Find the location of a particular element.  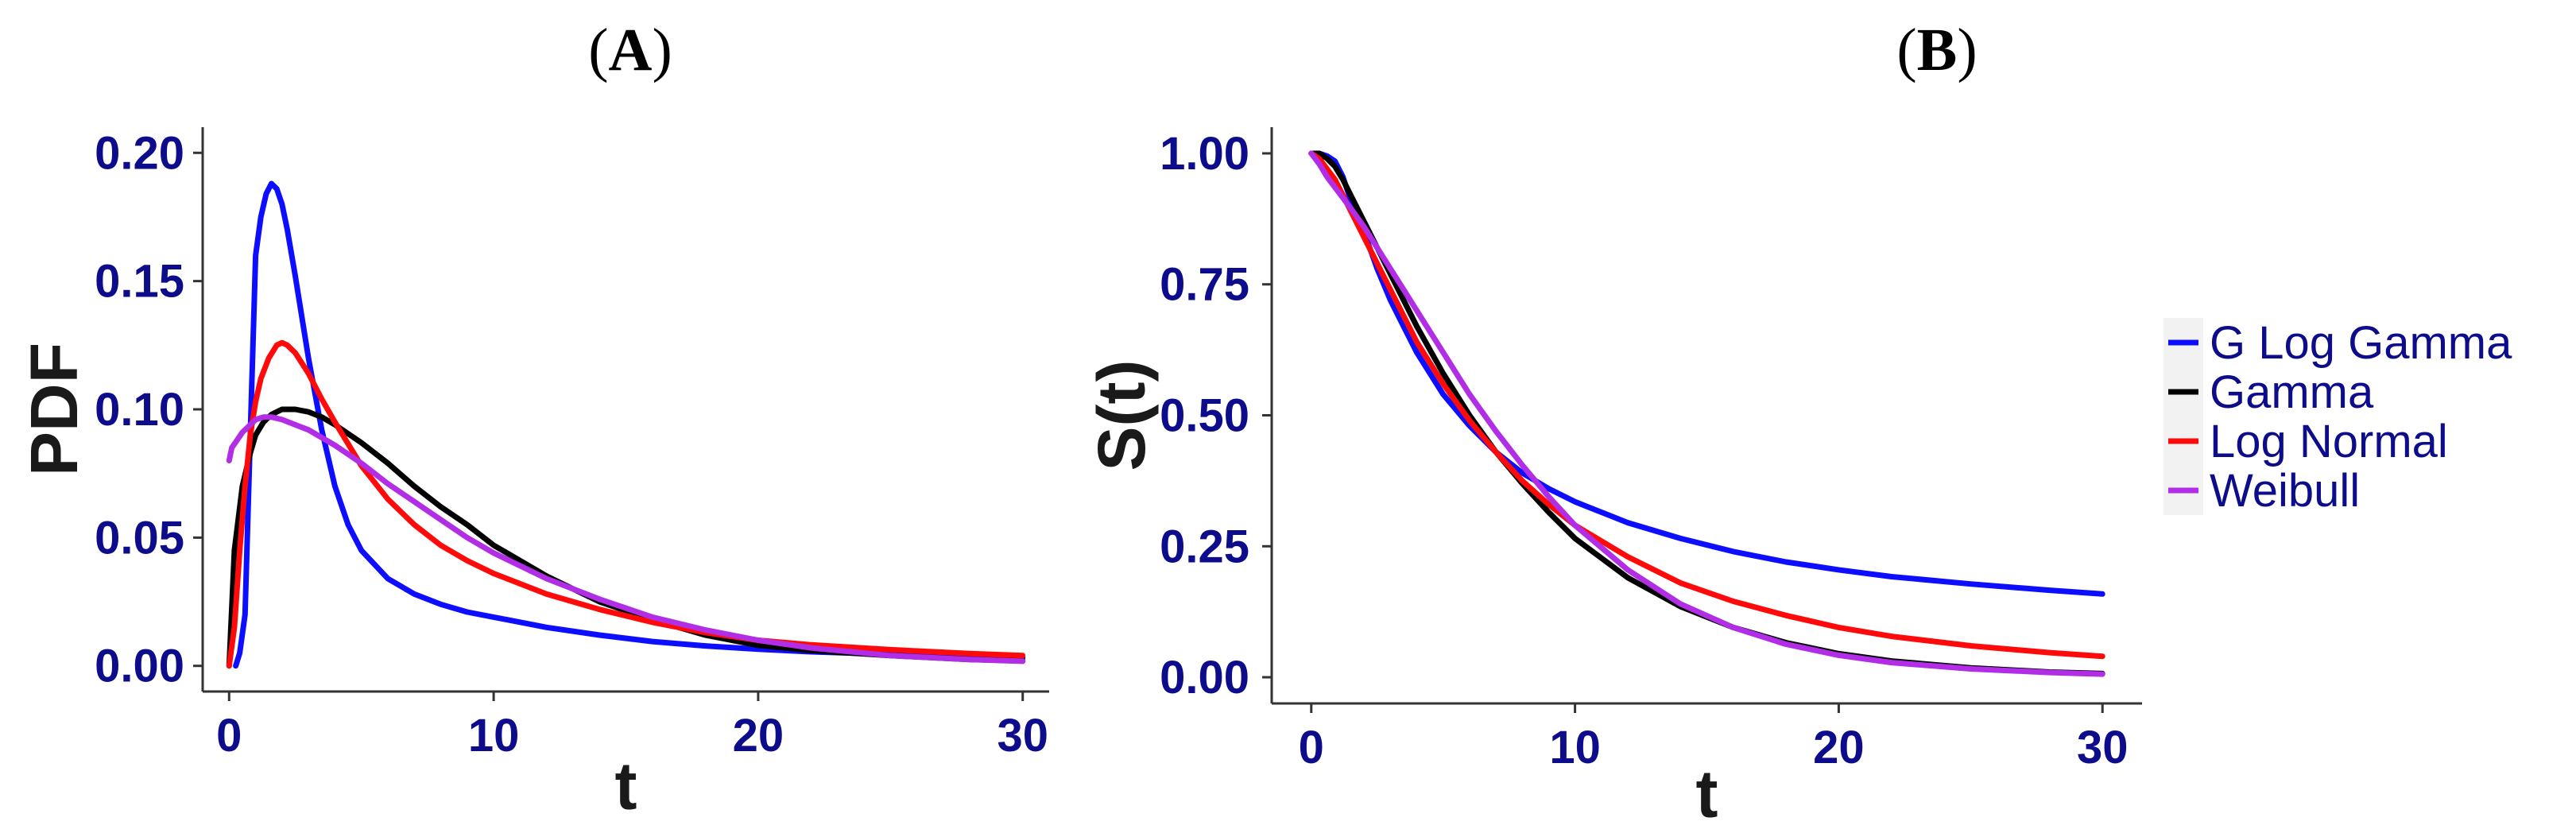

y-tick-label: 1.00 is located at coordinates (1204, 154).